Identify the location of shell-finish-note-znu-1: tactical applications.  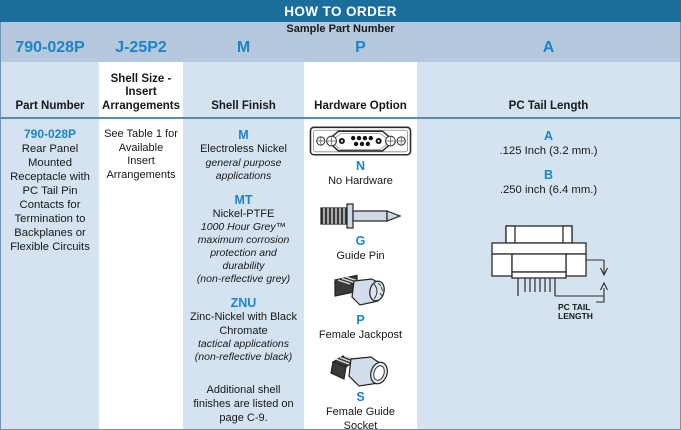
(243, 344).